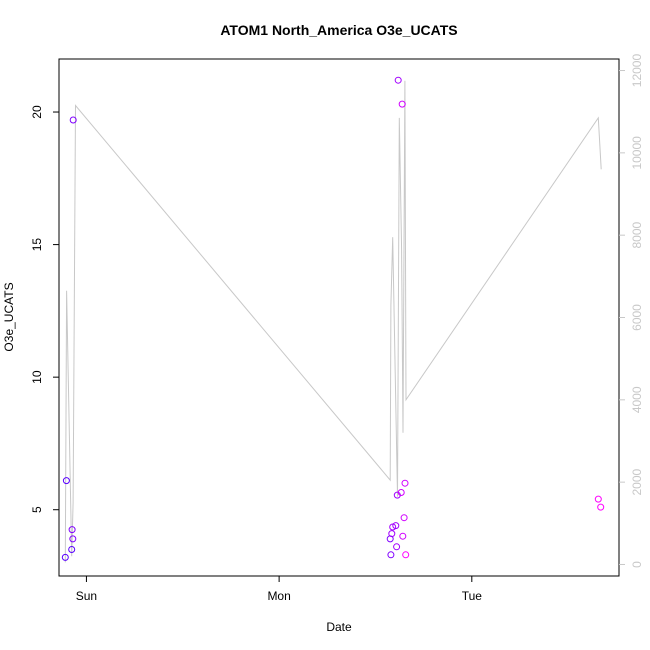 The height and width of the screenshot is (650, 650). Describe the element at coordinates (637, 235) in the screenshot. I see `y-right-tick-label: 8000` at that location.